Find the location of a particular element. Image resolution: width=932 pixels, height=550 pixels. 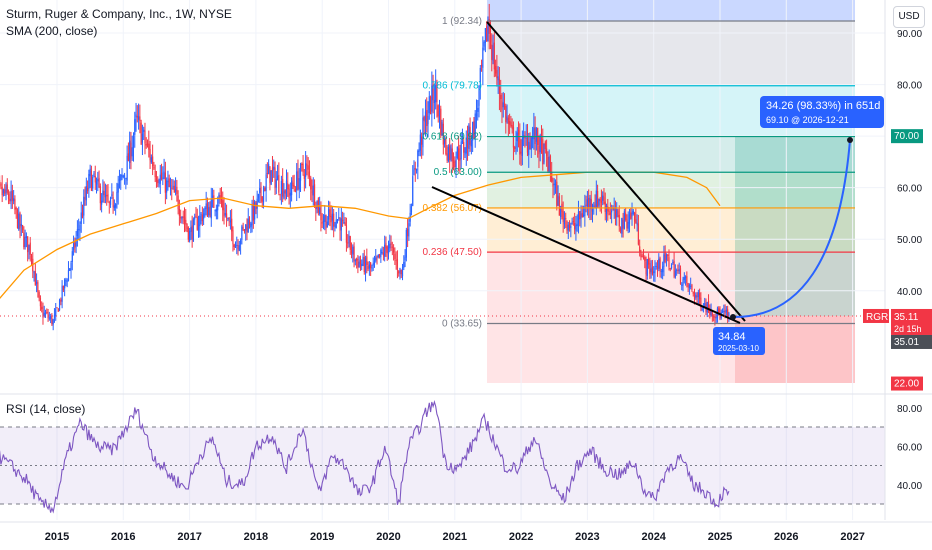

target-price-label: 70.00 is located at coordinates (907, 136).